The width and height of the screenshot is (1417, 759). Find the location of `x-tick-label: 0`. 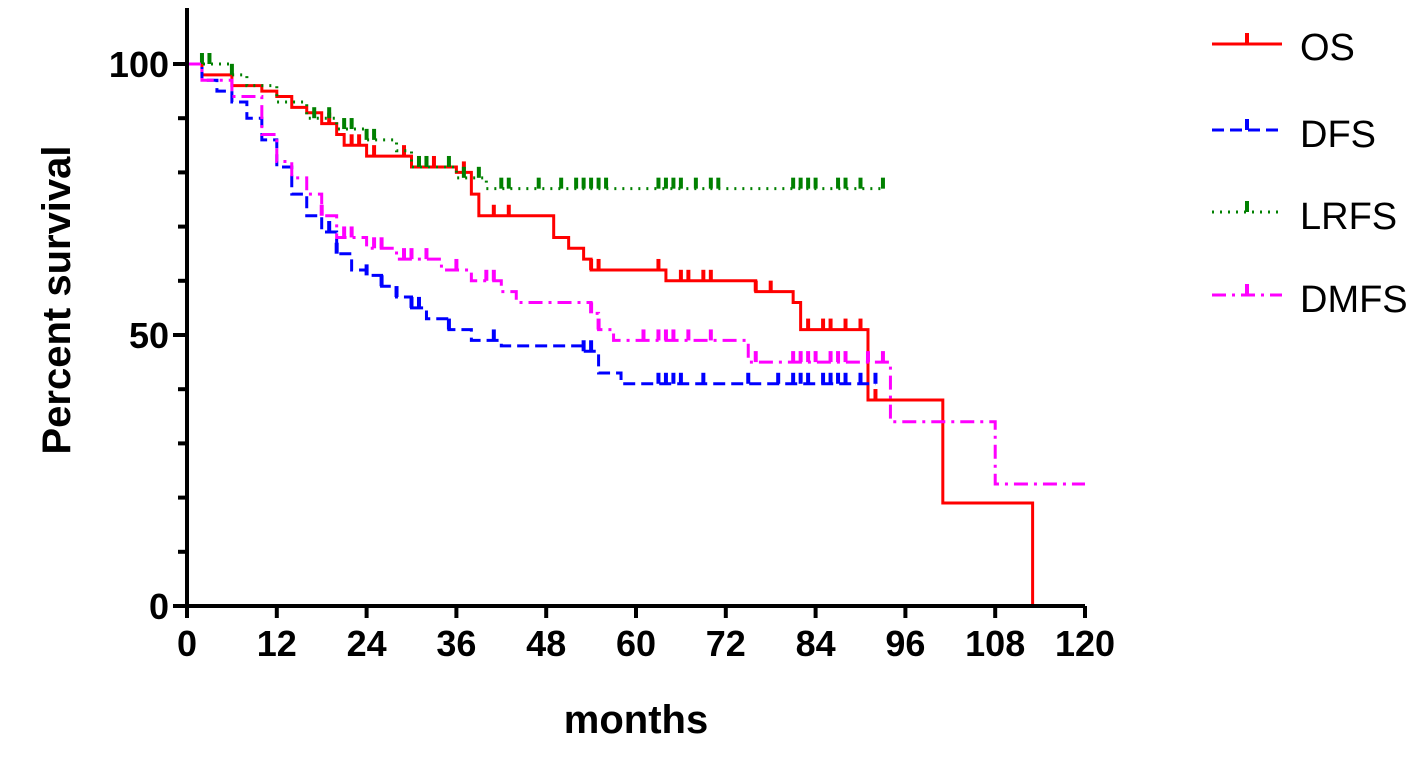

x-tick-label: 0 is located at coordinates (187, 643).